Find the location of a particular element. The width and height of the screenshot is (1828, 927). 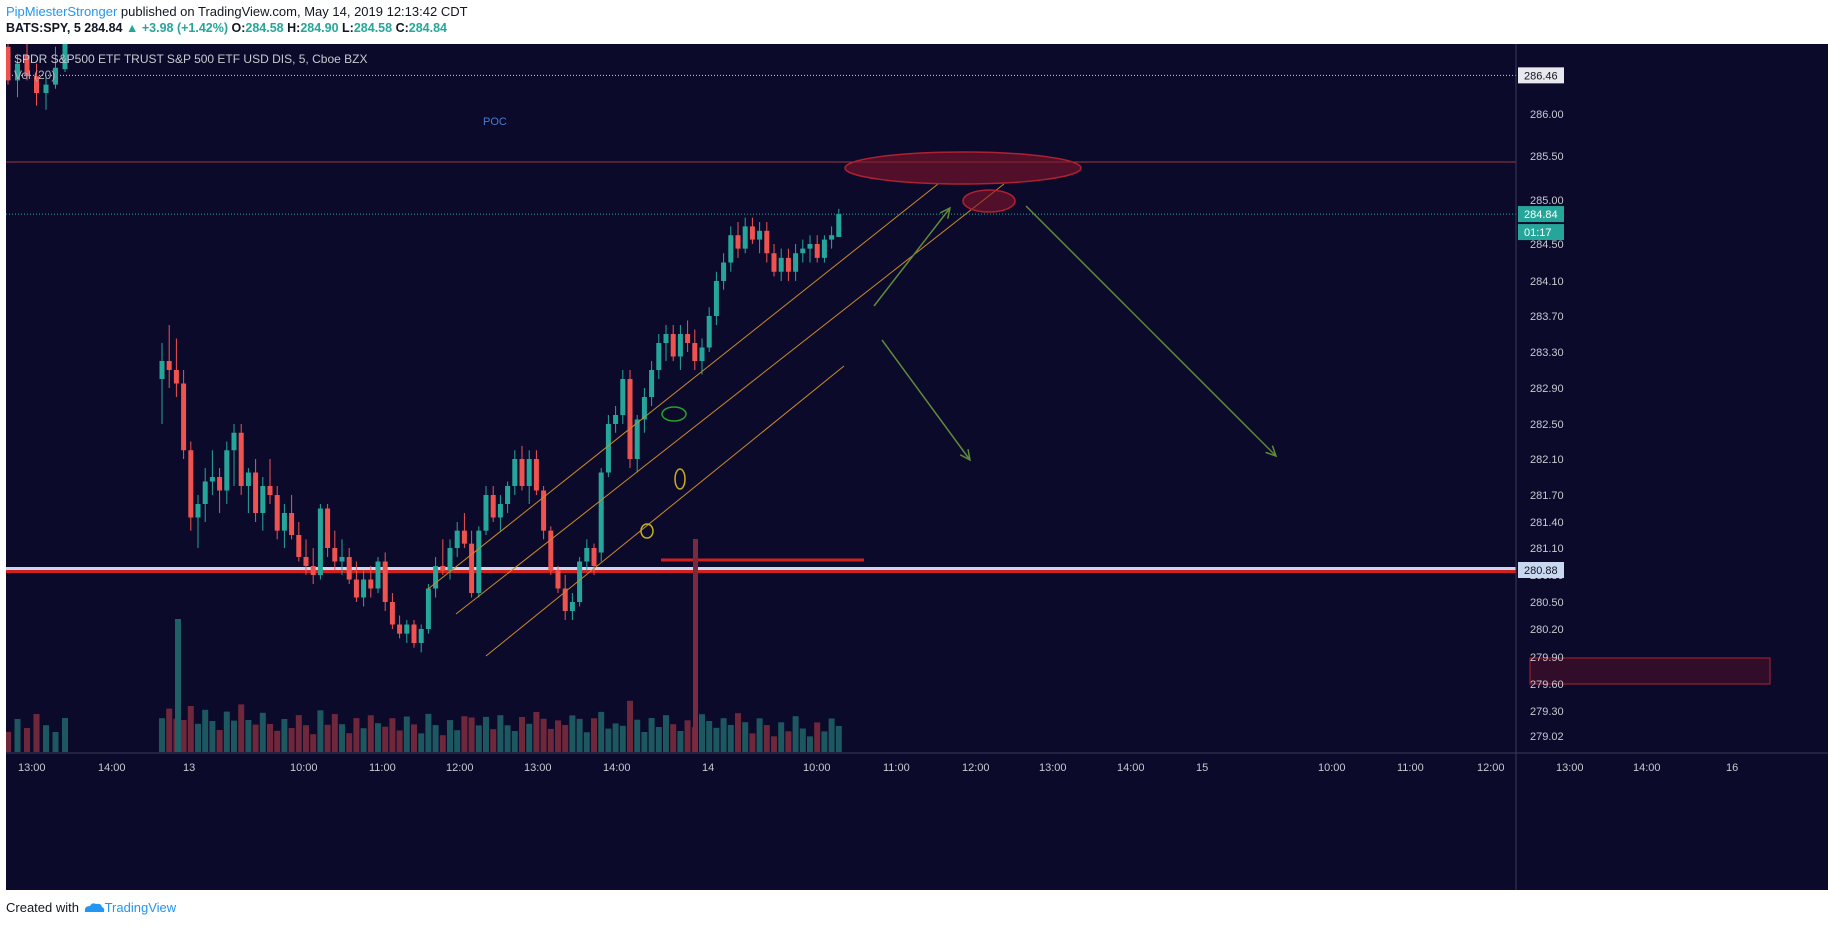

high-label: H: is located at coordinates (294, 28).